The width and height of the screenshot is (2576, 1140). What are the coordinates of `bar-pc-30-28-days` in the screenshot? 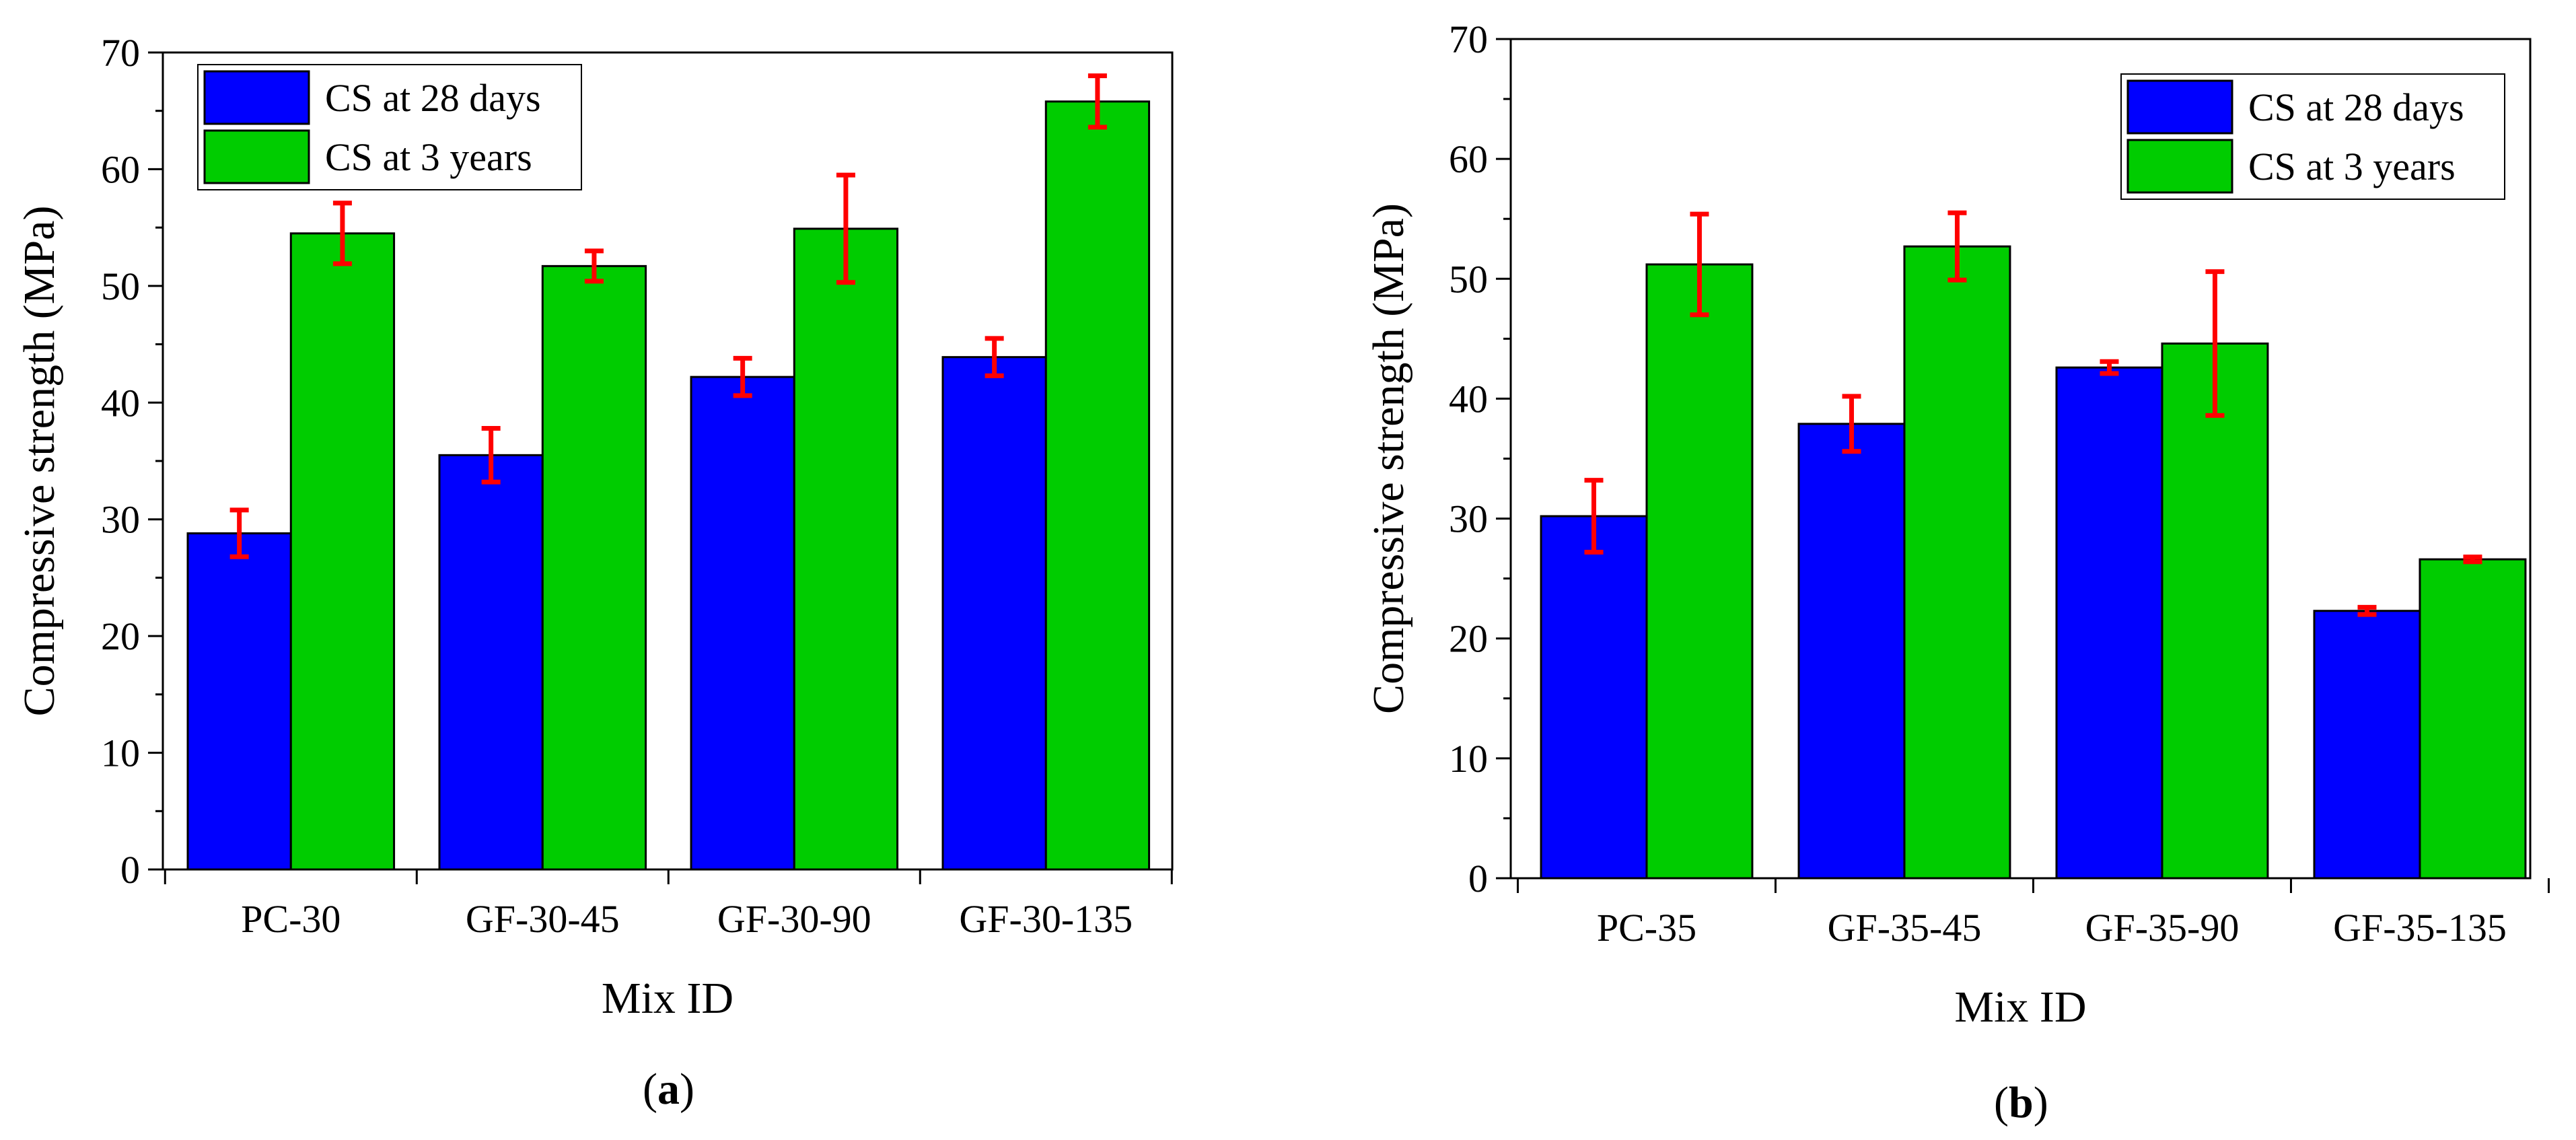 It's located at (239, 702).